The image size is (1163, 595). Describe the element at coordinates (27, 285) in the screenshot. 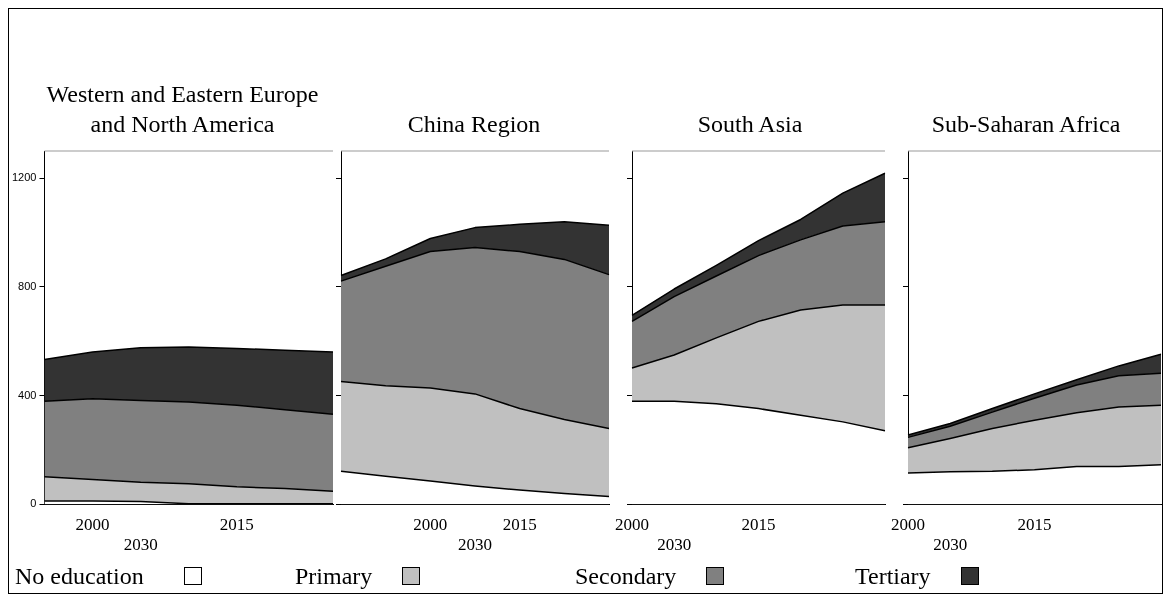

I see `y-tick-label: 800` at that location.